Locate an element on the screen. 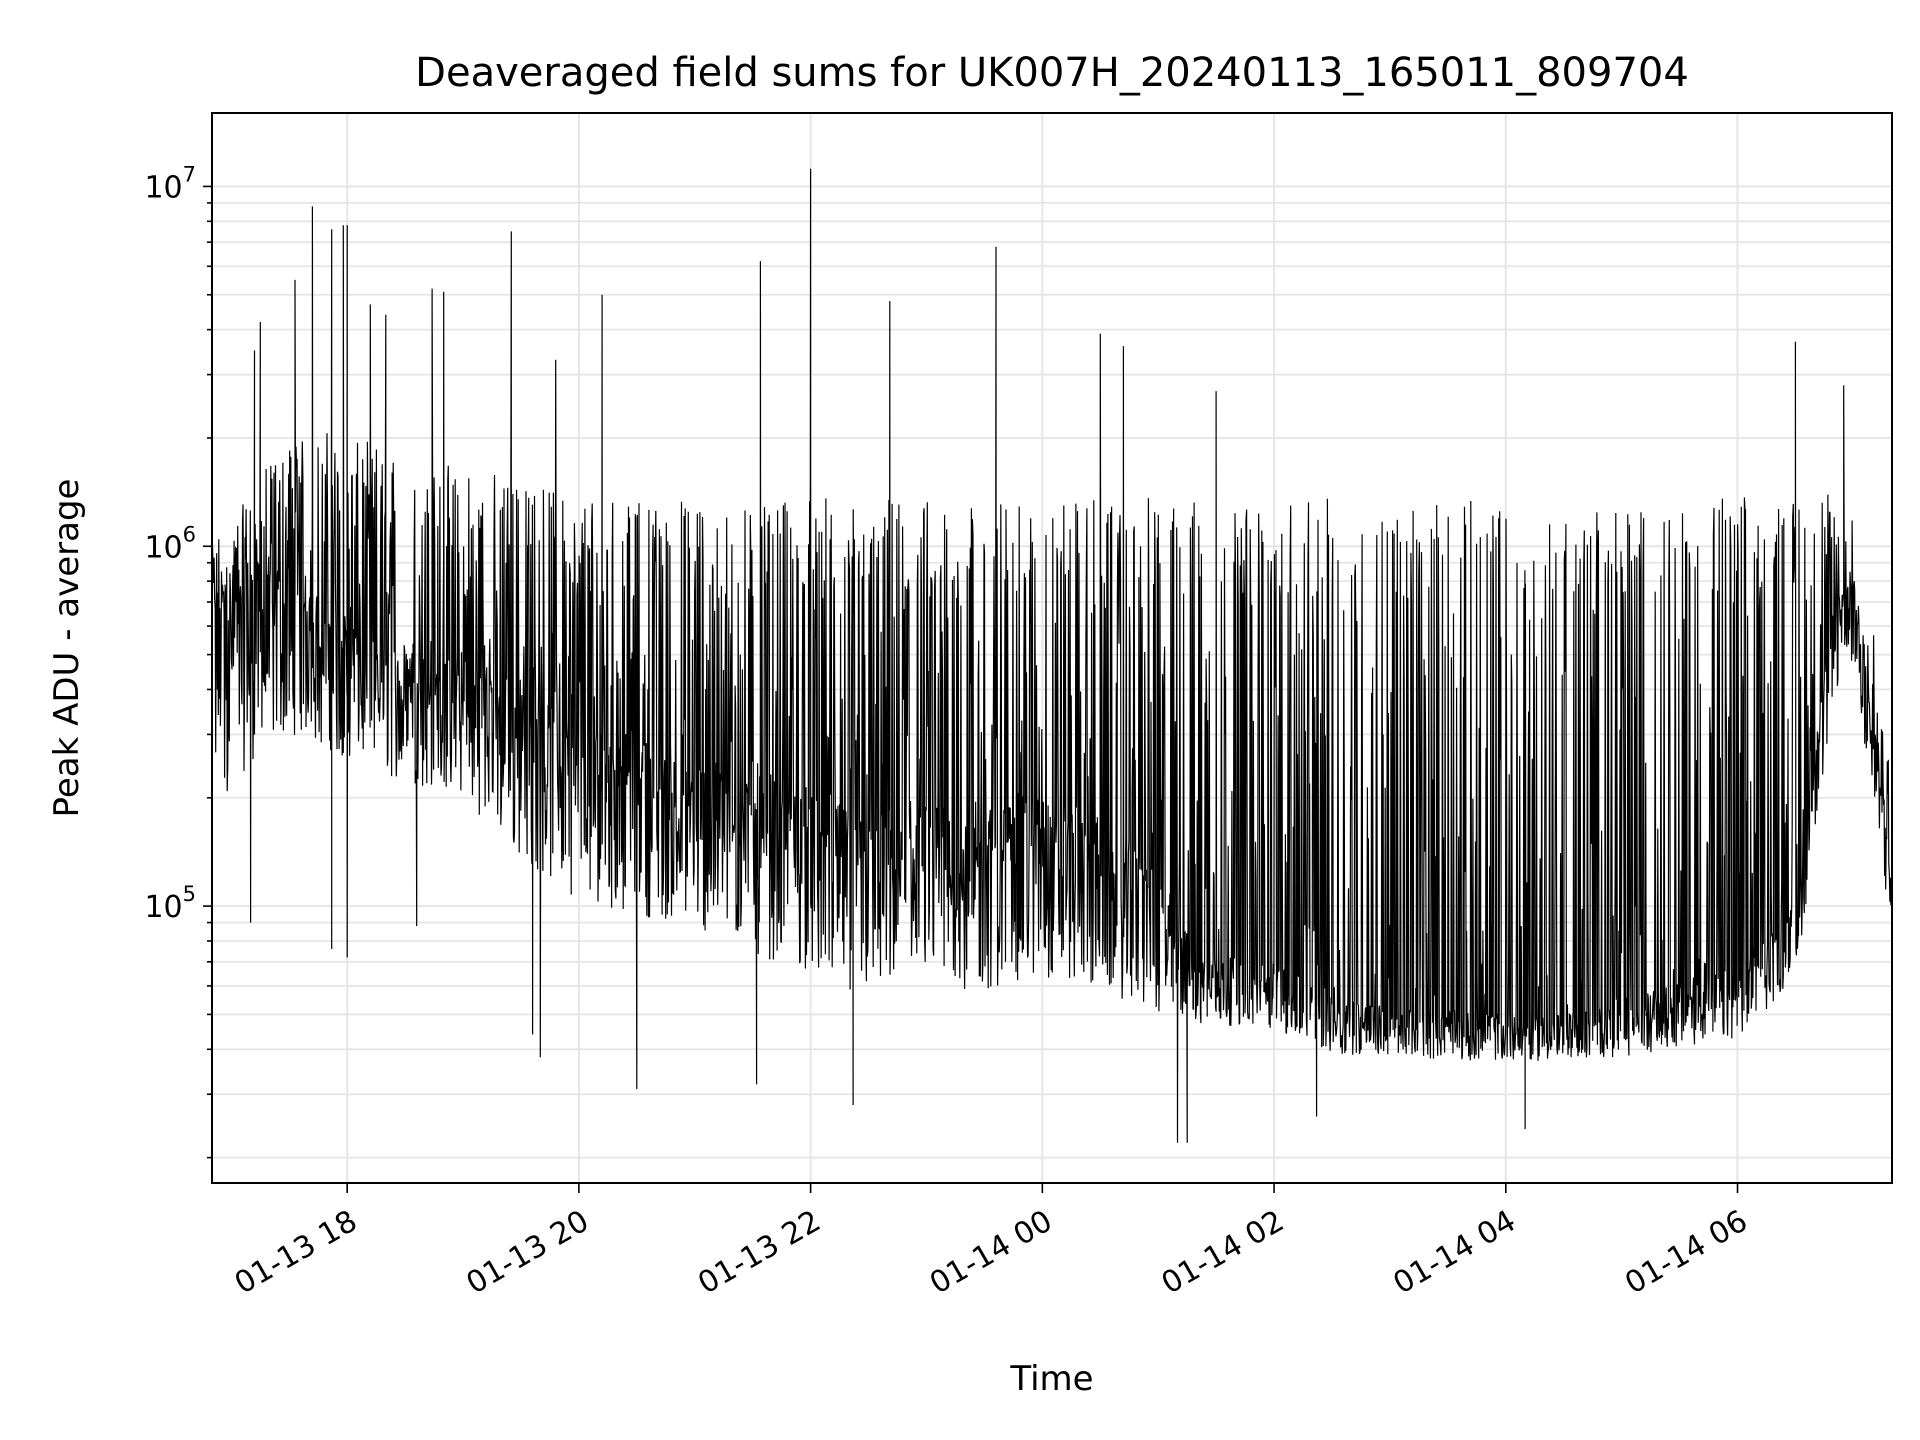  y-tick-label: 10⁶ is located at coordinates (170, 543).